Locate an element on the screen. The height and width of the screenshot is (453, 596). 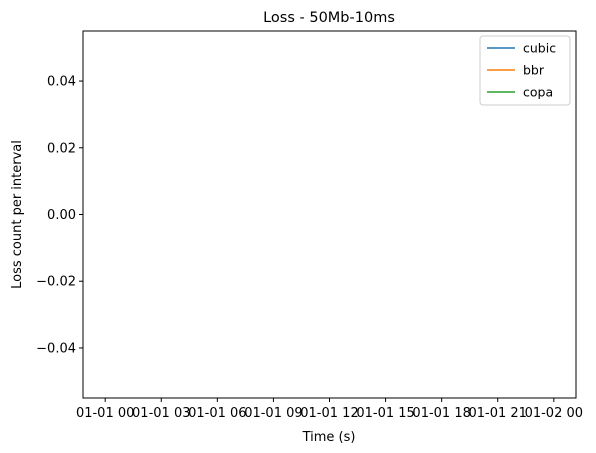
x-tick-label: 01-01 03 is located at coordinates (161, 413).